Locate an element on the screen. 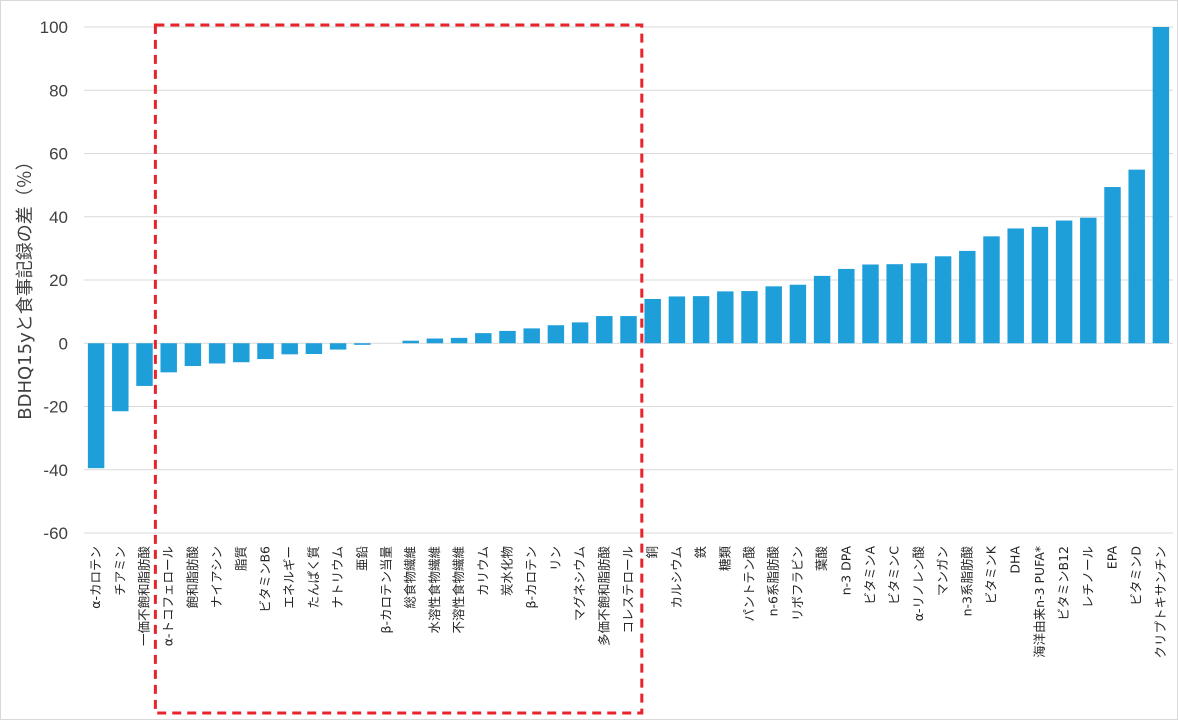 The image size is (1178, 720). x-tick-label: 脂質 is located at coordinates (240, 558).